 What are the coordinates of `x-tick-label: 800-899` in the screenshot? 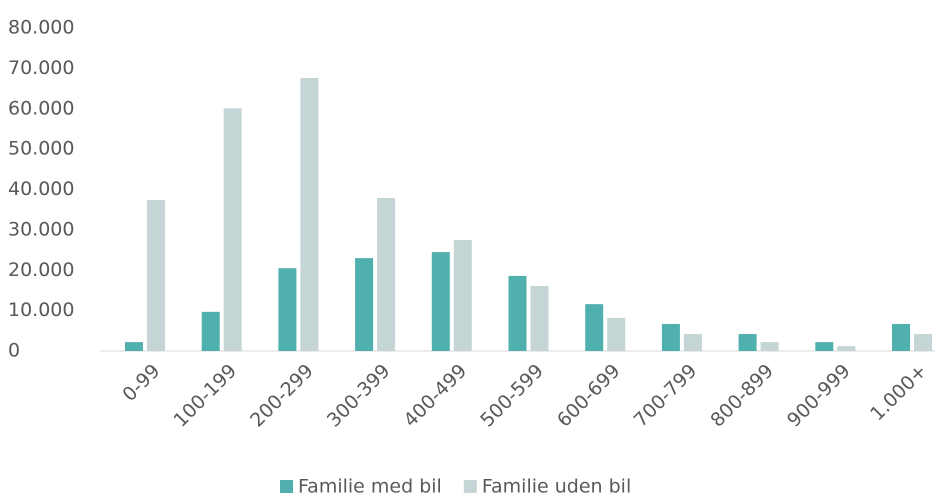 It's located at (742, 396).